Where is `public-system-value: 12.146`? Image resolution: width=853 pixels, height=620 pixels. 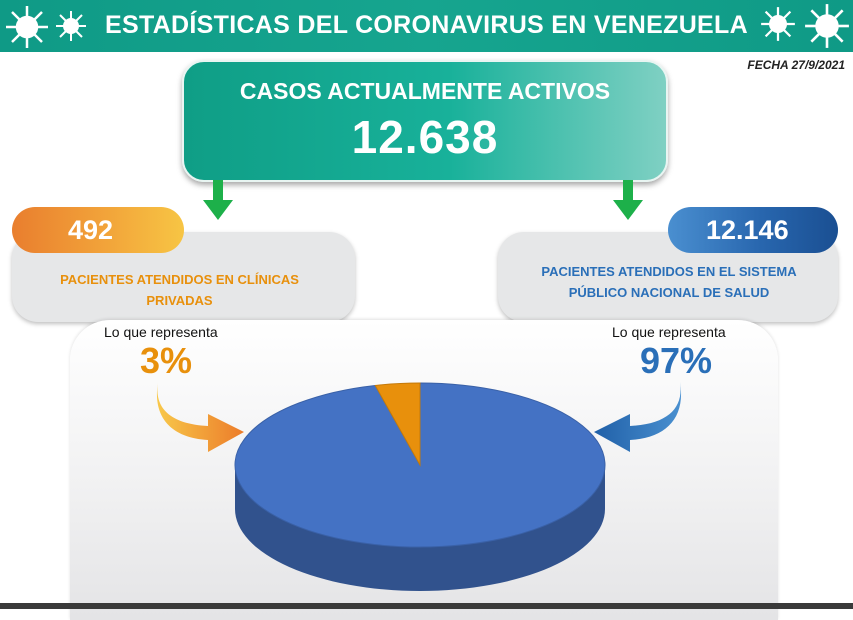
public-system-value: 12.146 is located at coordinates (747, 230).